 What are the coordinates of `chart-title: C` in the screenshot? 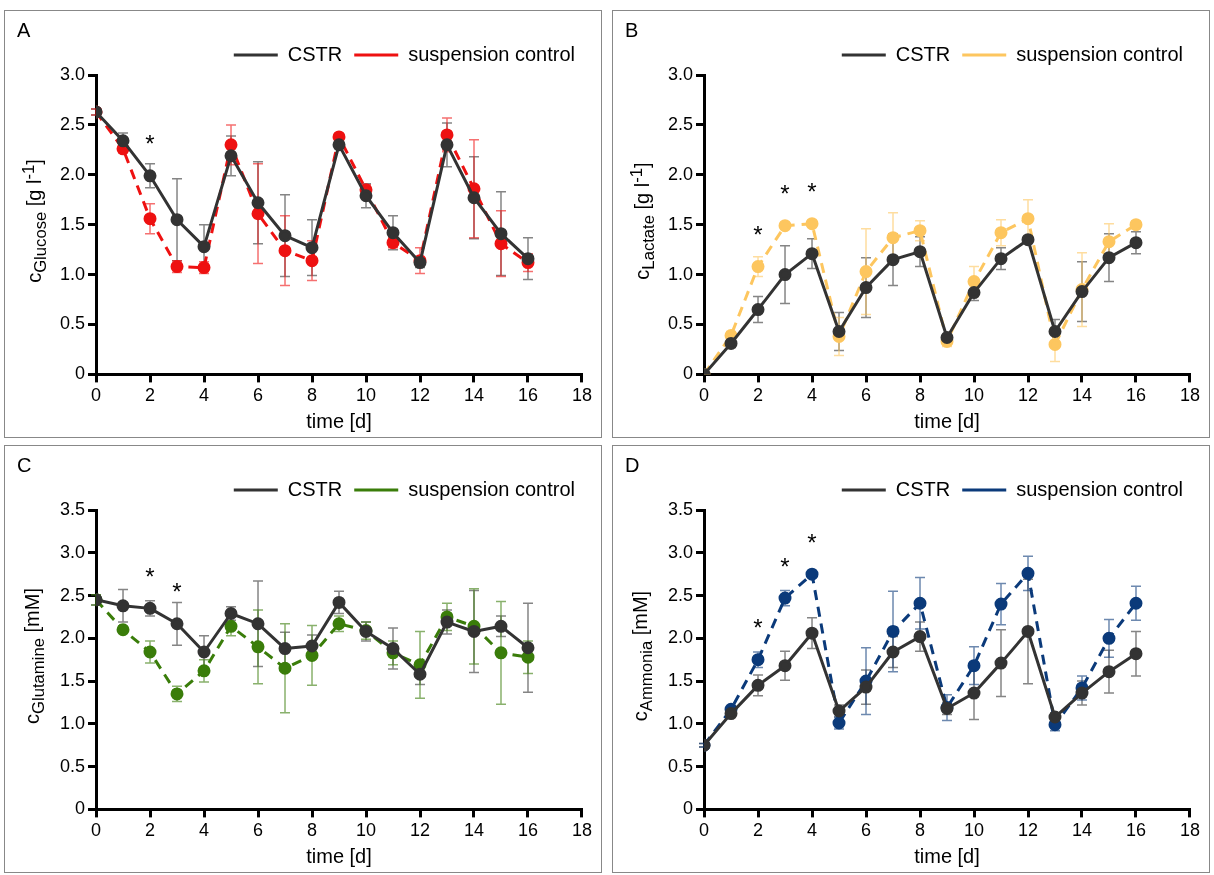 It's located at (24, 465).